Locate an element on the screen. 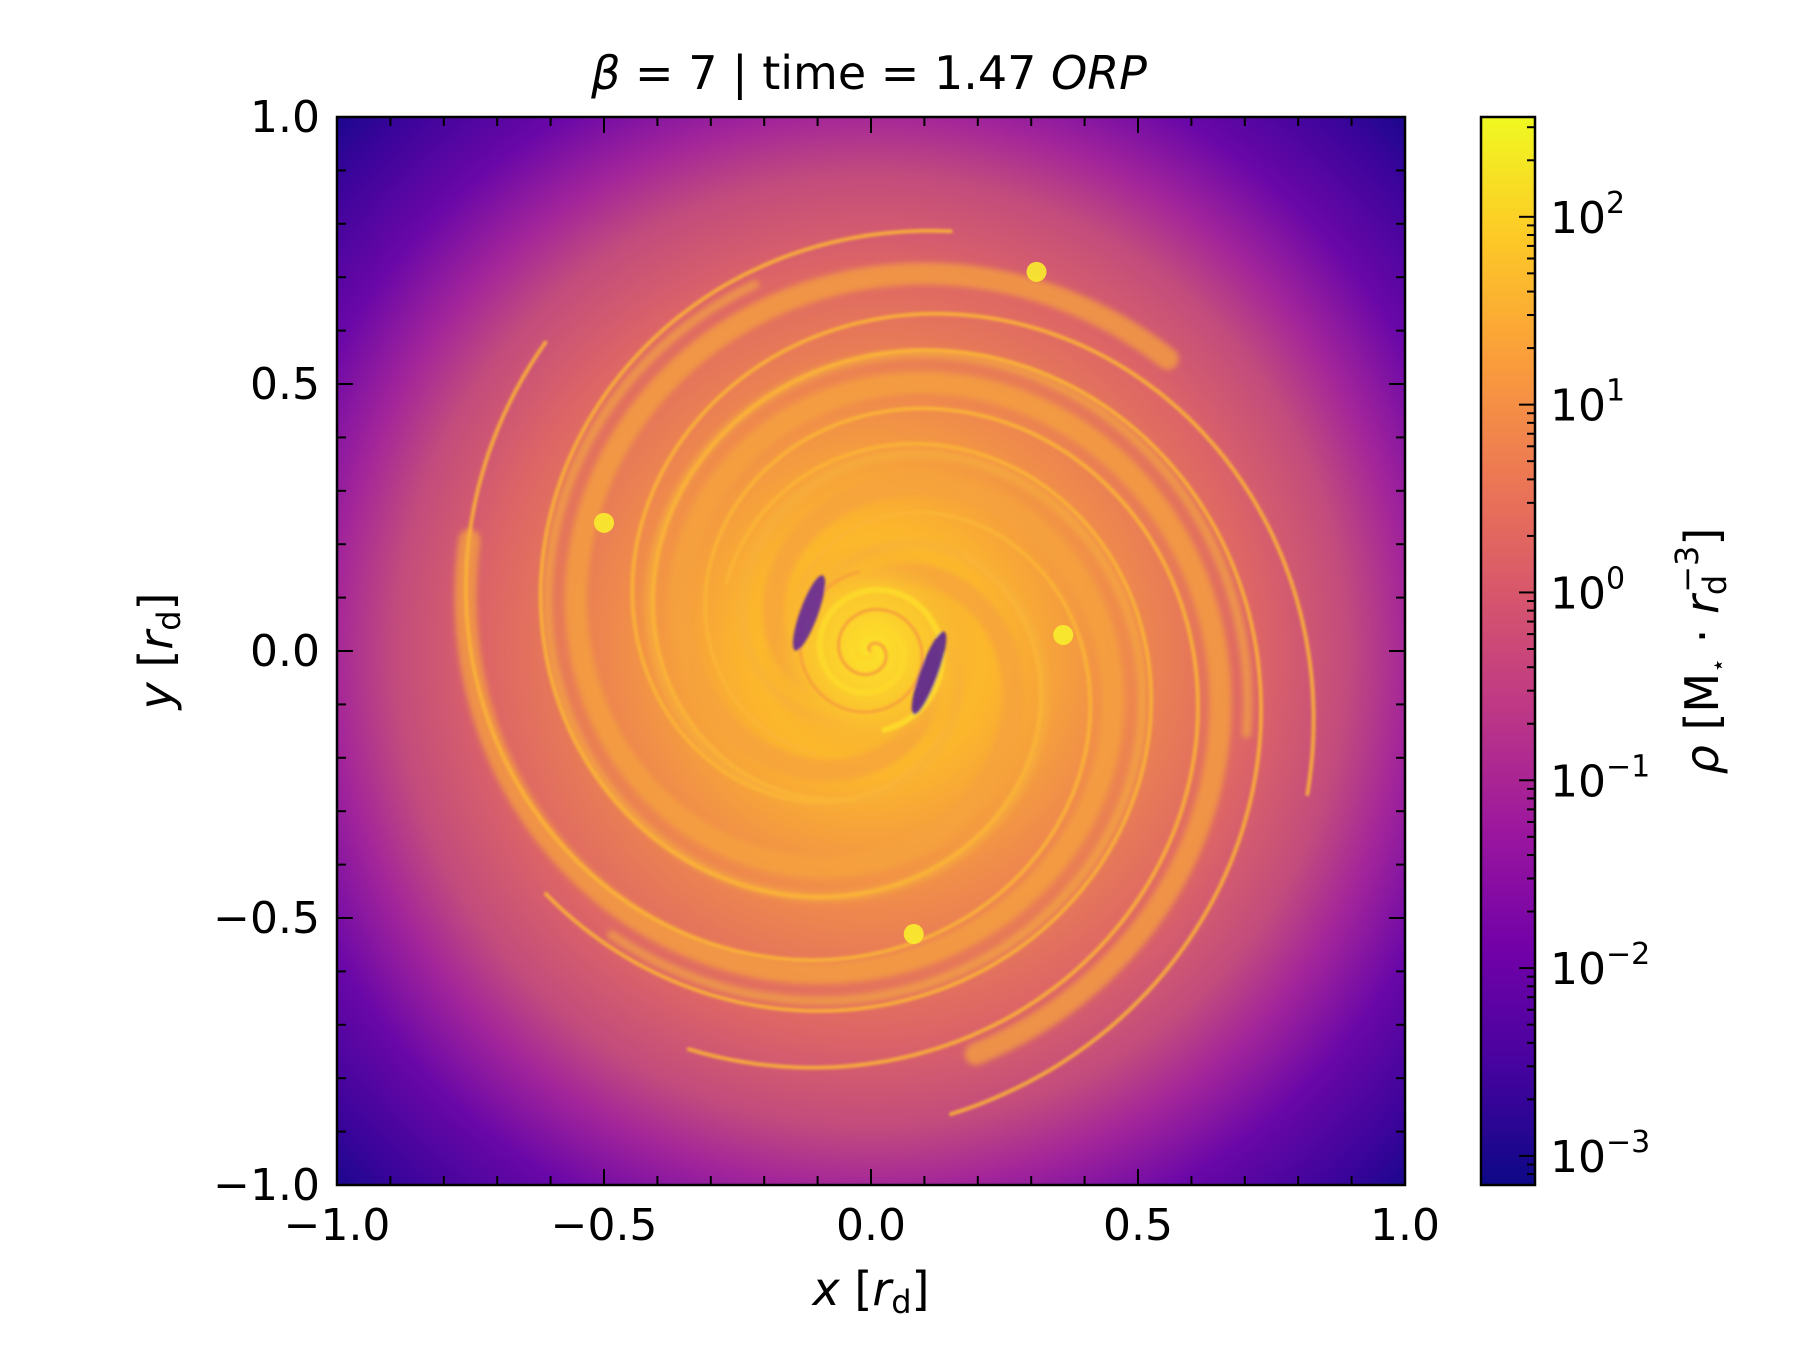  colorbar is located at coordinates (1508, 651).